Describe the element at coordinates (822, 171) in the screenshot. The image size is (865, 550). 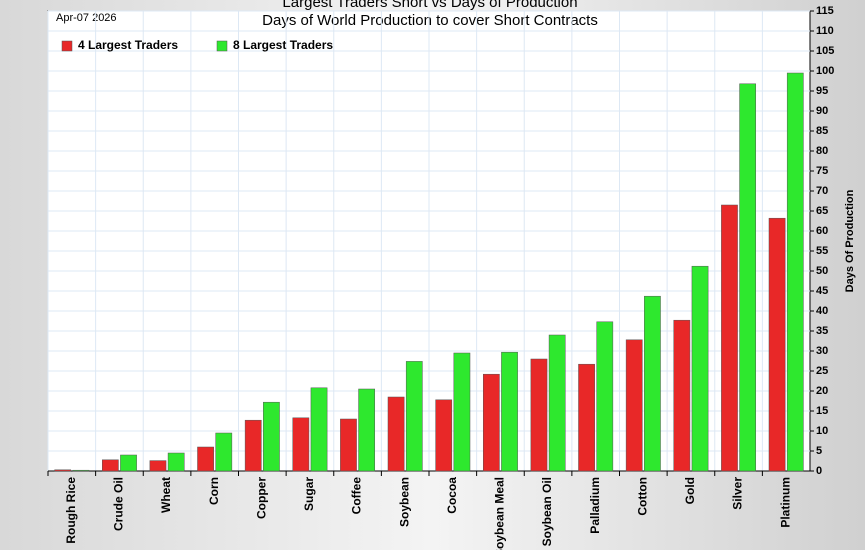
I see `y-tick-label: 75` at that location.